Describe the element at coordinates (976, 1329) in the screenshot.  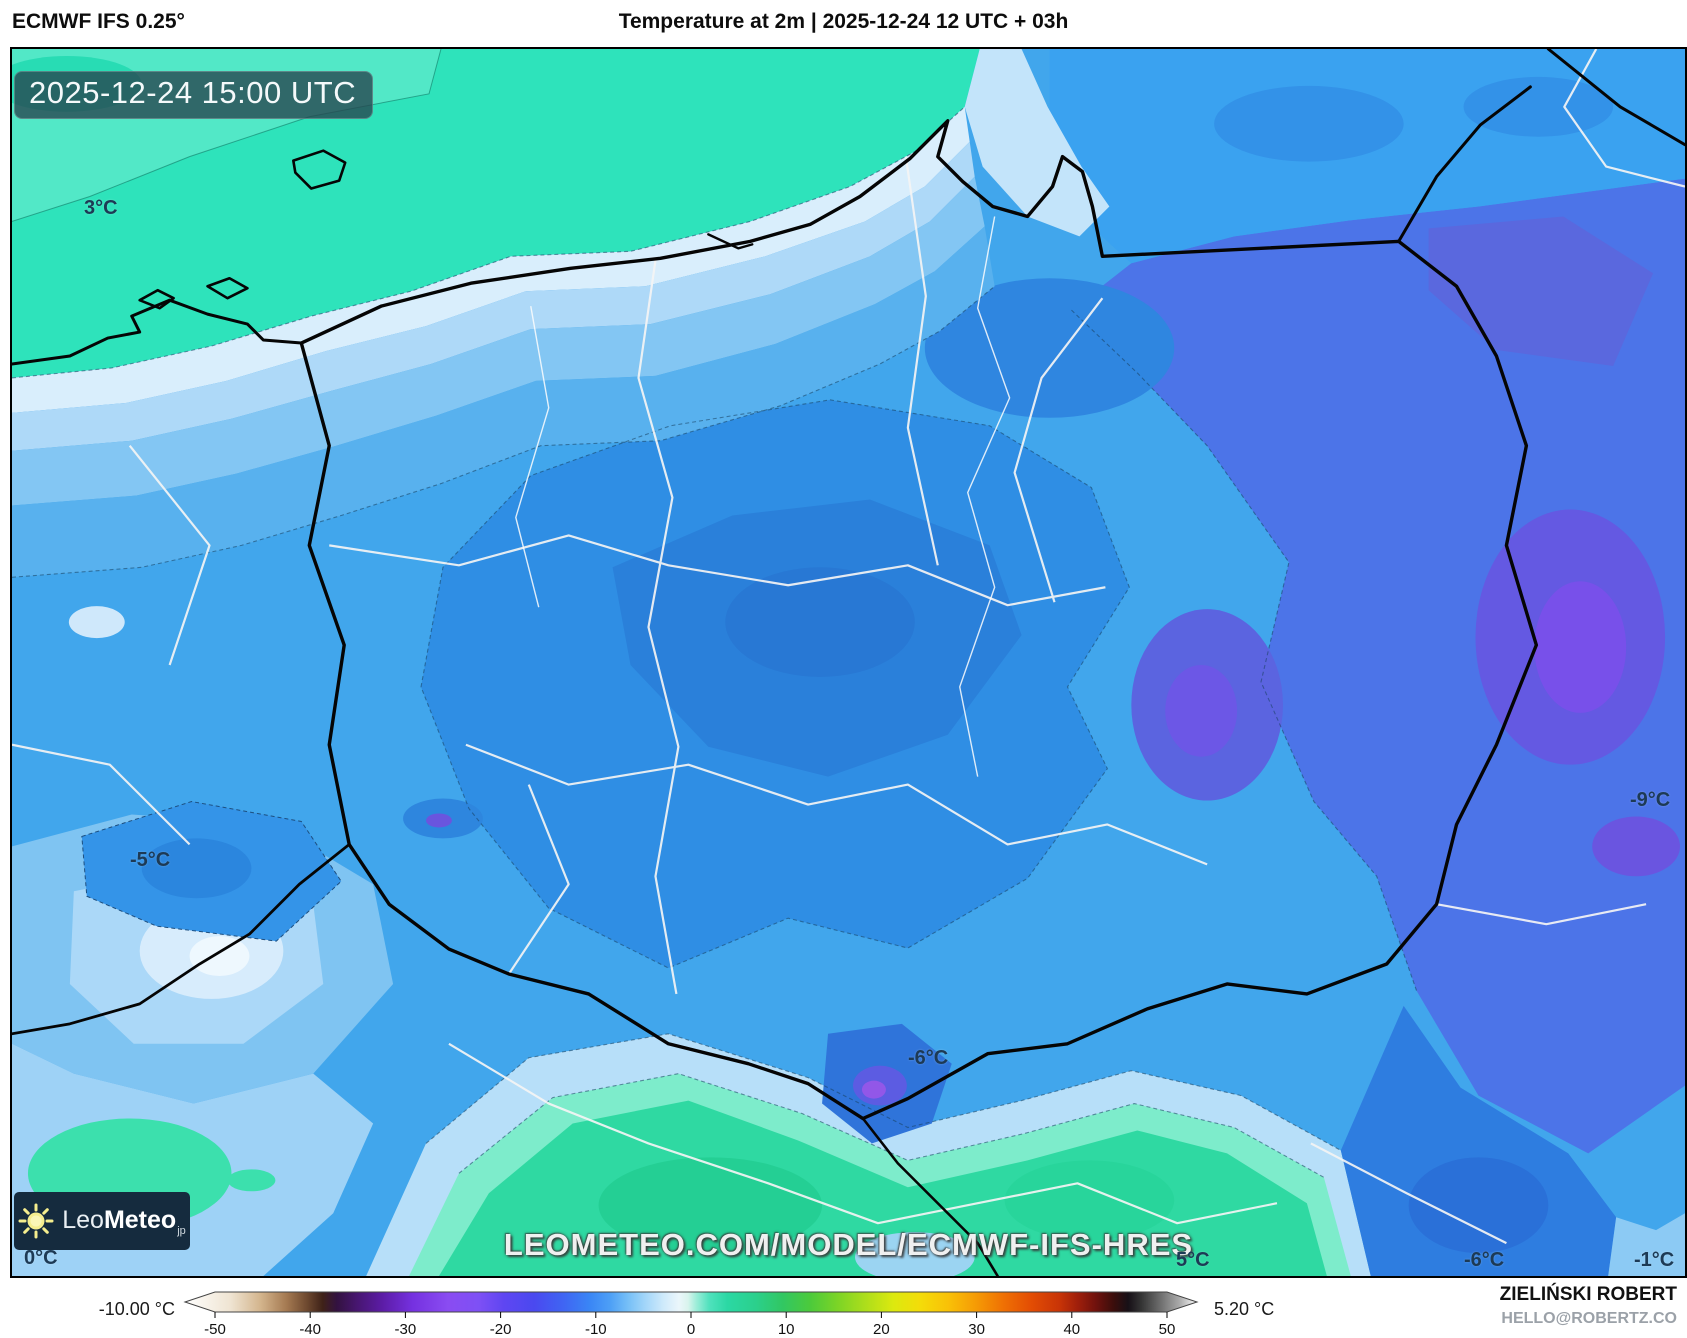
I see `svg-text: 30` at that location.